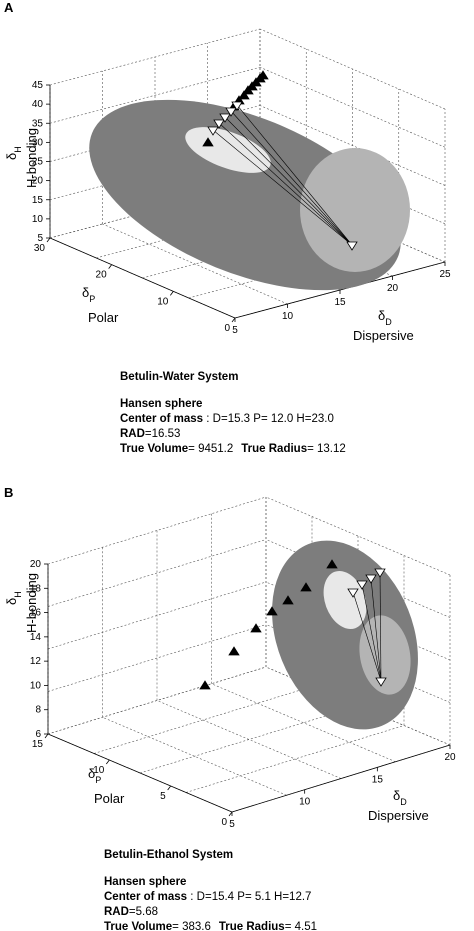 This screenshot has width=474, height=931. I want to click on info-part: = 13.12, so click(326, 449).